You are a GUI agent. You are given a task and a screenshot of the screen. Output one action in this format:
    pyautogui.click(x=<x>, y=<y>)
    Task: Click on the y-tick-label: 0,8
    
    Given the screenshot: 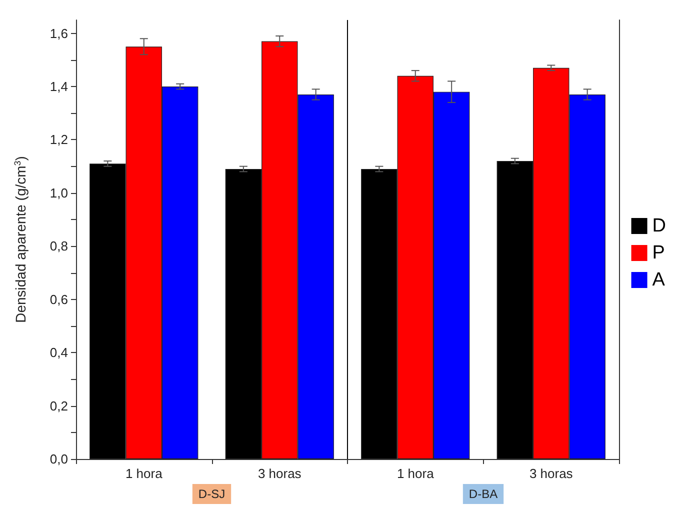 What is the action you would take?
    pyautogui.click(x=59, y=246)
    